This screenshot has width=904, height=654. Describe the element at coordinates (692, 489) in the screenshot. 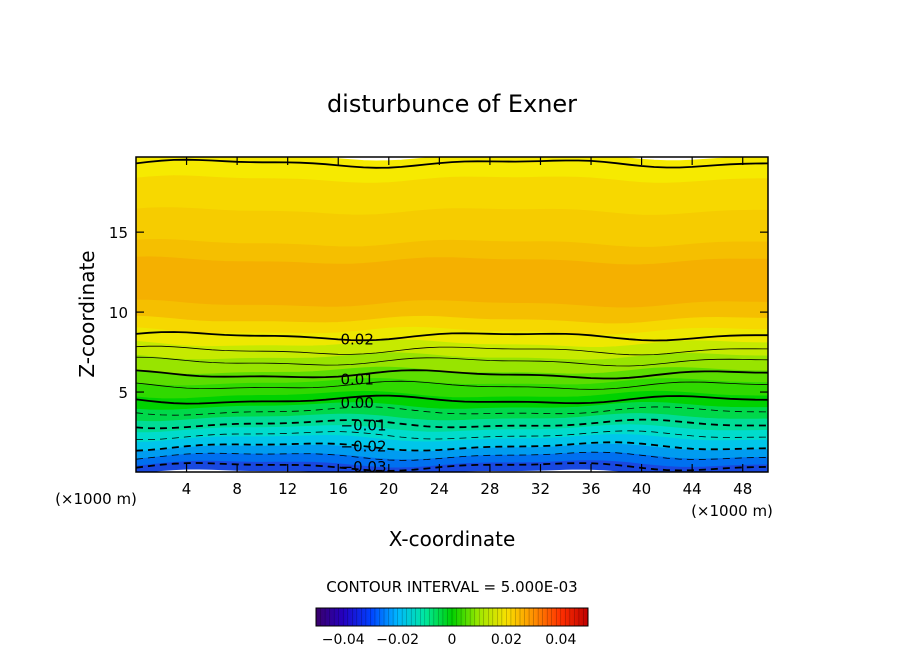

I see `x-tick-label-44: 44` at that location.